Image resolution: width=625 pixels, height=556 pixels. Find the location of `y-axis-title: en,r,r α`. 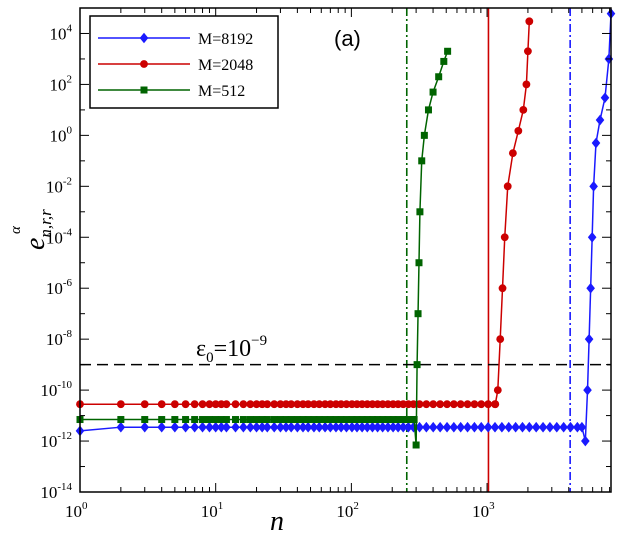

y-axis-title: en,r,r α is located at coordinates (31, 229).